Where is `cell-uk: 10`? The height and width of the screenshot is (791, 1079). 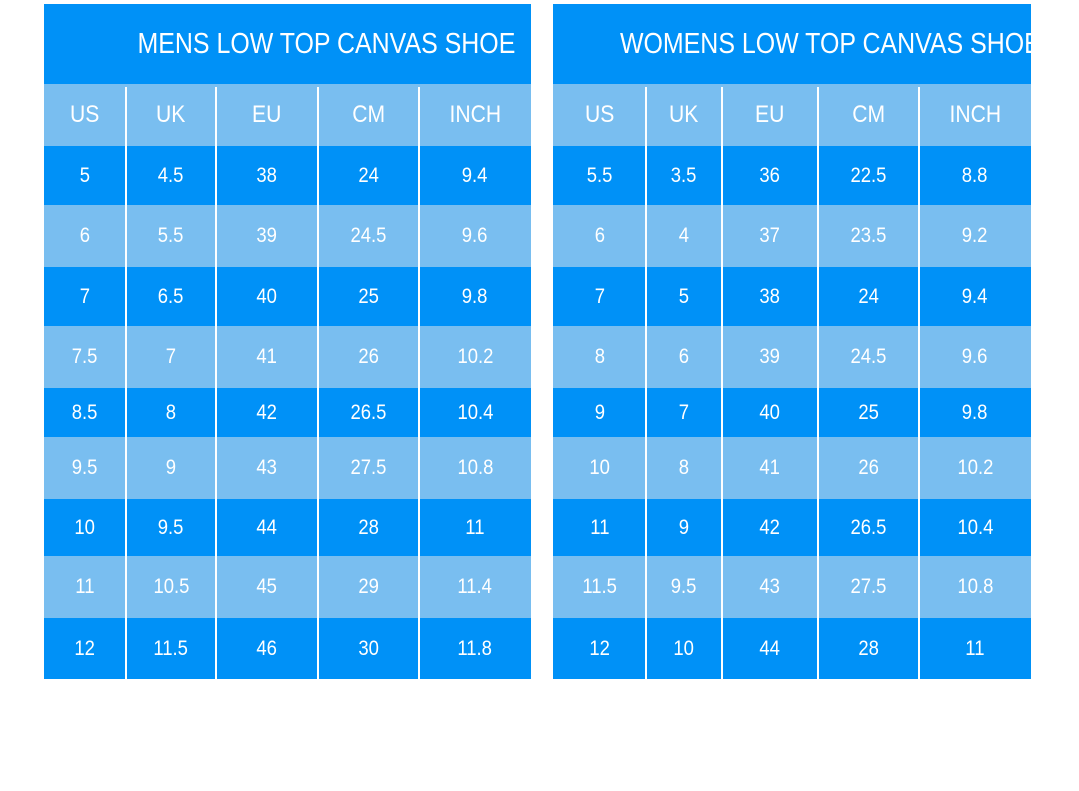 cell-uk: 10 is located at coordinates (684, 648).